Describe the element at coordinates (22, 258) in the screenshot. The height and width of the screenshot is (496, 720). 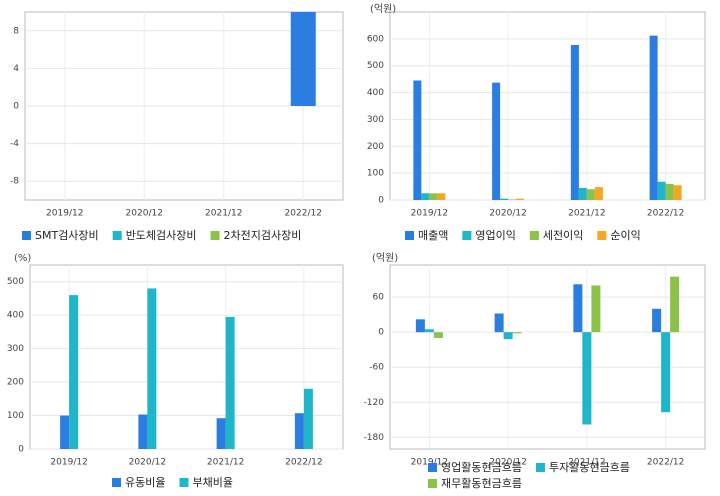
I see `unit-label: (%)` at that location.